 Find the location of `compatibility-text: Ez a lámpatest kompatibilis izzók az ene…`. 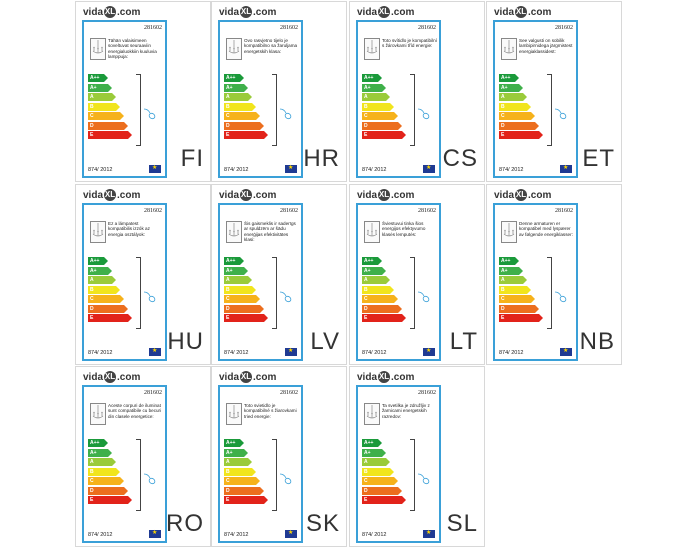

compatibility-text: Ez a lámpatest kompatibilis izzók az ene… is located at coordinates (129, 229).